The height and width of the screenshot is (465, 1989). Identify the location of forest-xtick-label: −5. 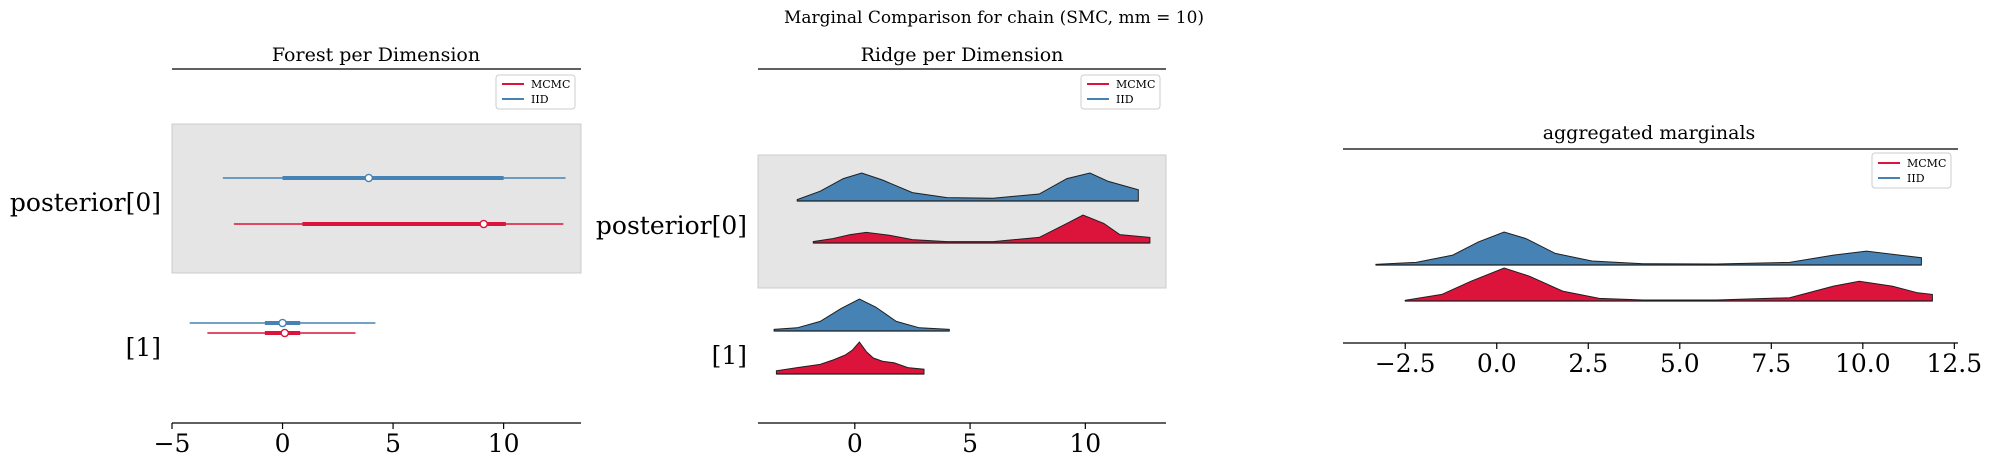
(172, 443).